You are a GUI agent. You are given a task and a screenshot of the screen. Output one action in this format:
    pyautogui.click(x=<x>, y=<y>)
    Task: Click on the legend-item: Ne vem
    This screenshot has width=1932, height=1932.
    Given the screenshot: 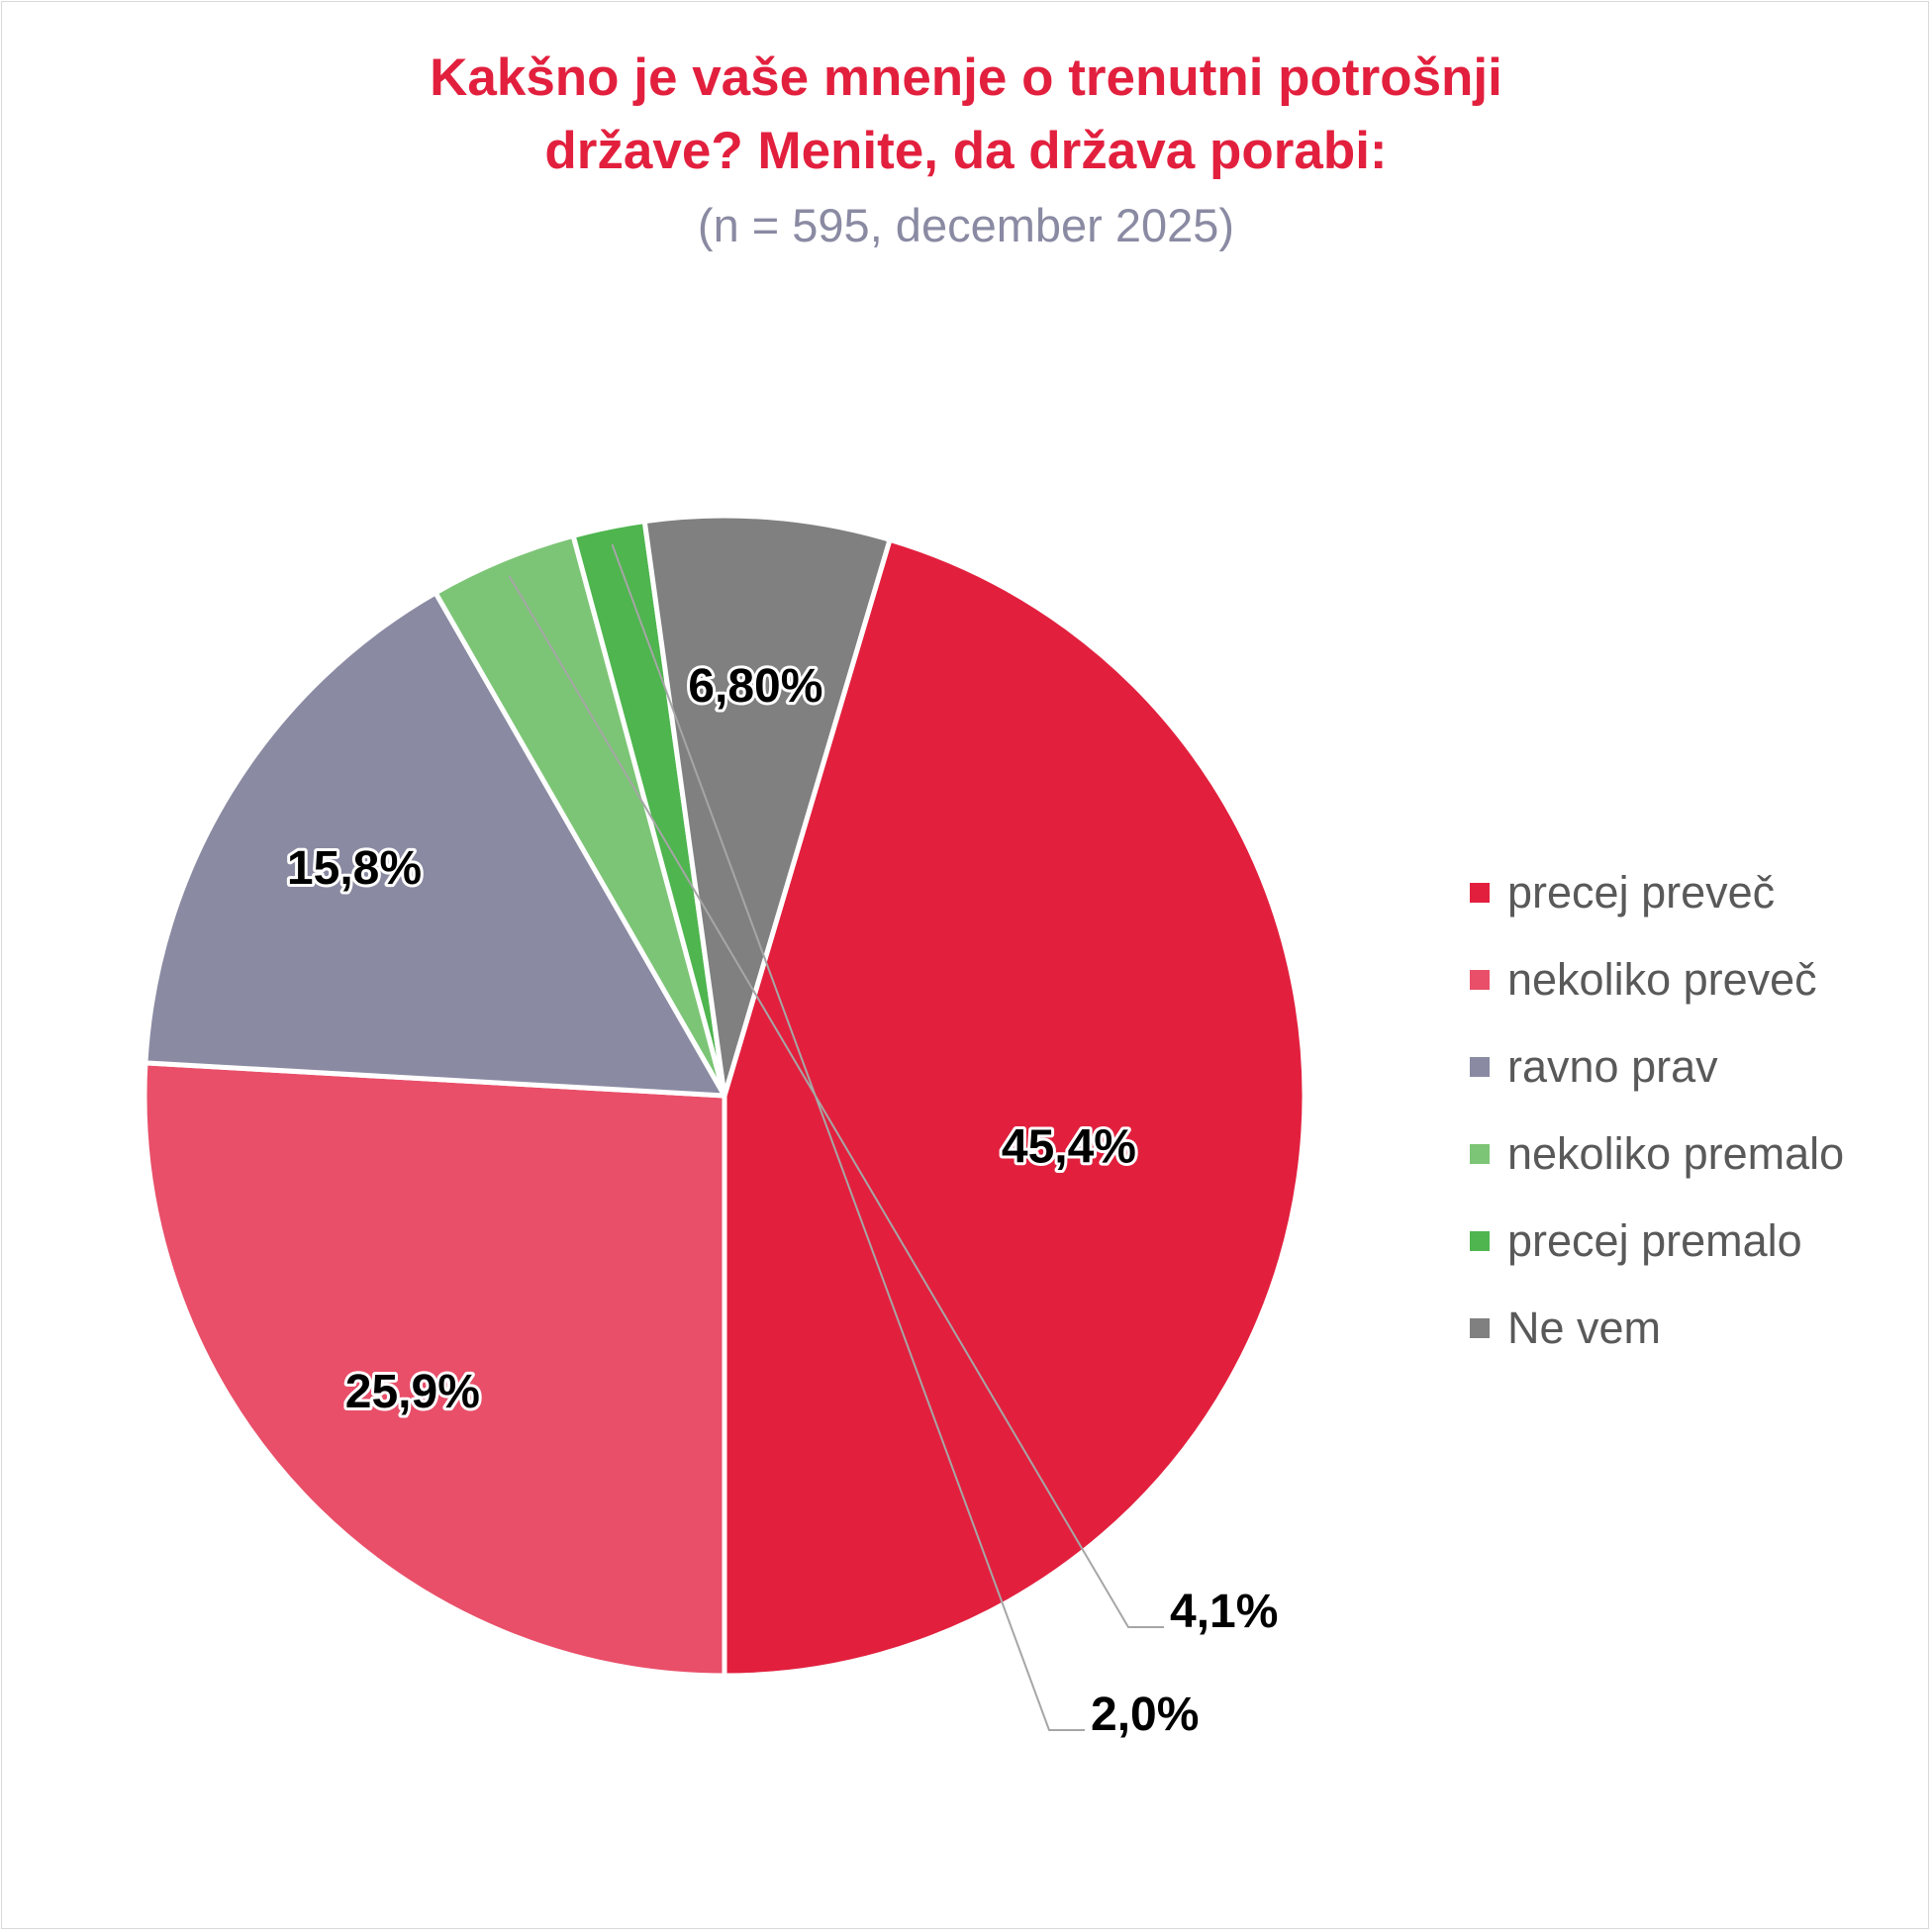 What is the action you would take?
    pyautogui.click(x=1657, y=1328)
    